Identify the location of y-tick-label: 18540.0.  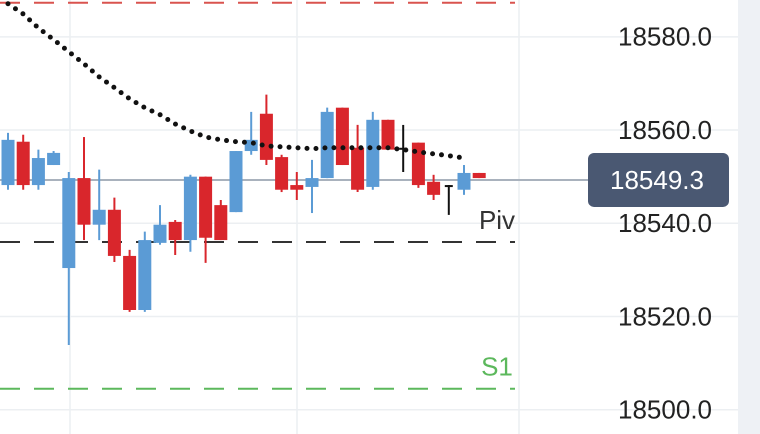
(665, 223).